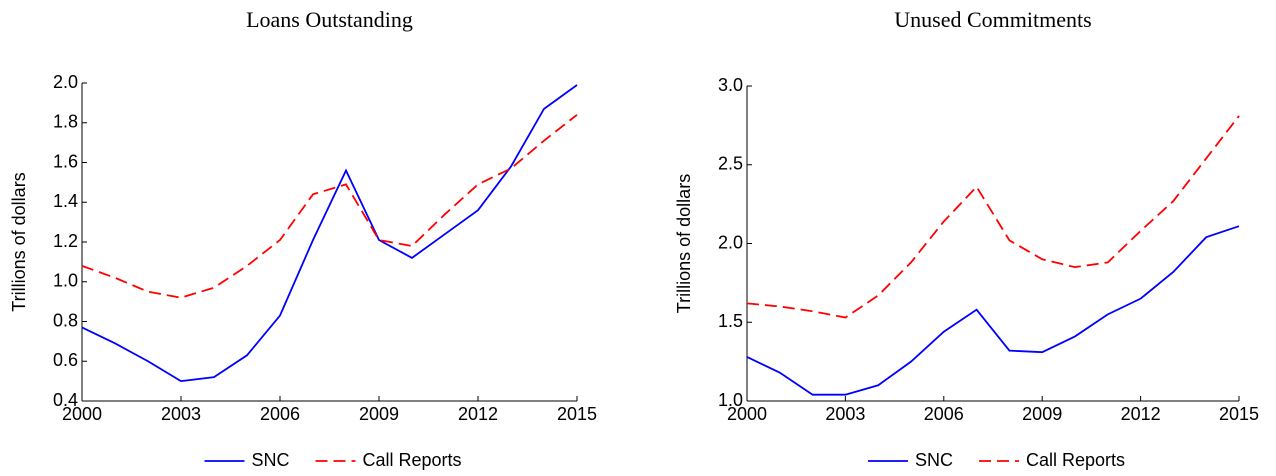 The height and width of the screenshot is (476, 1276). I want to click on chart-title: Unused Commitments, so click(992, 19).